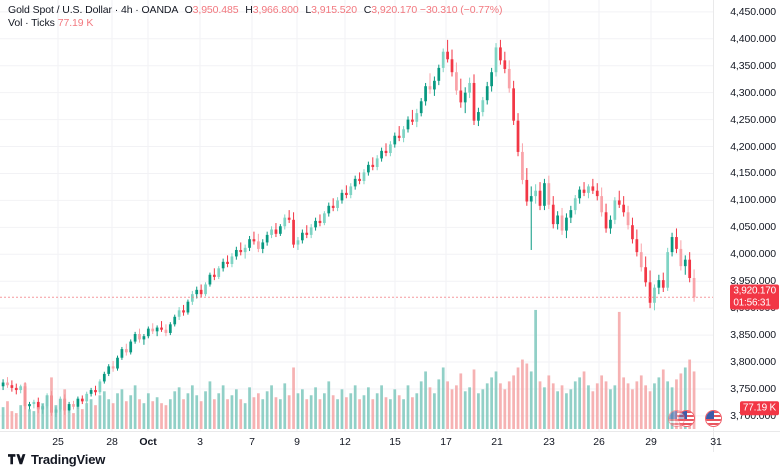 The width and height of the screenshot is (780, 470). What do you see at coordinates (116, 10) in the screenshot?
I see `legend-sep-1: ·` at bounding box center [116, 10].